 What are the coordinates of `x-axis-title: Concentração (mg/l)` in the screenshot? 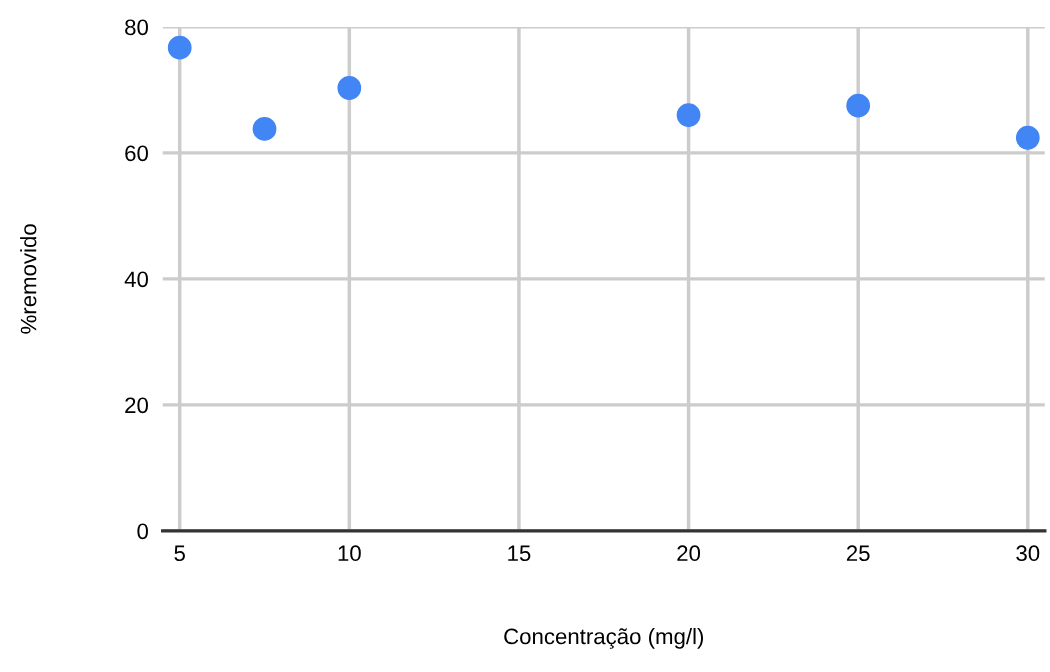 It's located at (604, 638).